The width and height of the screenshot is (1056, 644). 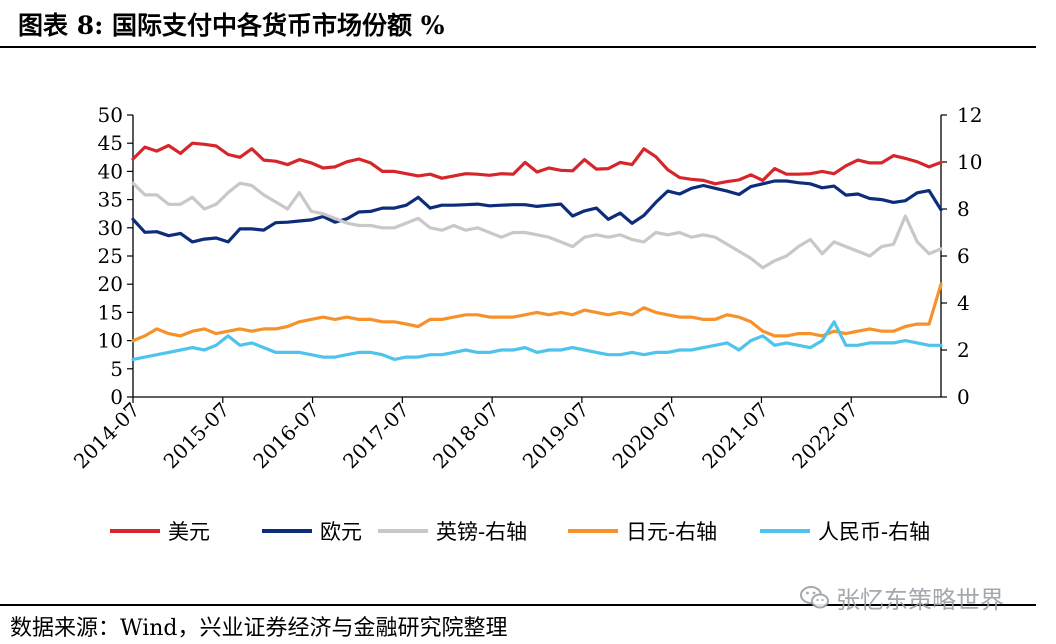 What do you see at coordinates (110, 312) in the screenshot?
I see `left-tick-label: 15` at bounding box center [110, 312].